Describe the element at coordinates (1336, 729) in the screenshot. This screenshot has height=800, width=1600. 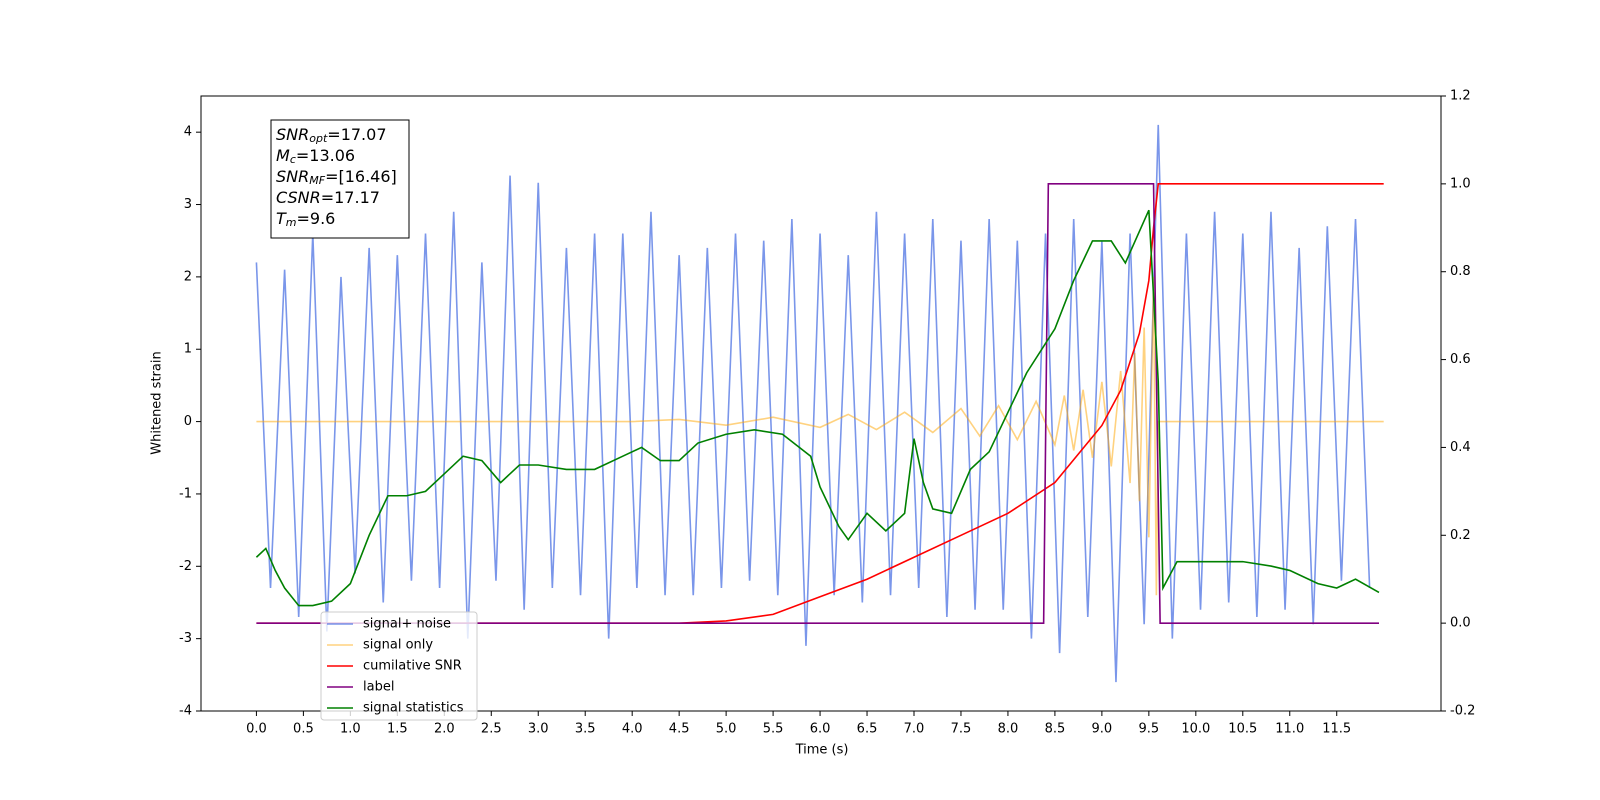
I see `x-tick-label: 11.5` at that location.